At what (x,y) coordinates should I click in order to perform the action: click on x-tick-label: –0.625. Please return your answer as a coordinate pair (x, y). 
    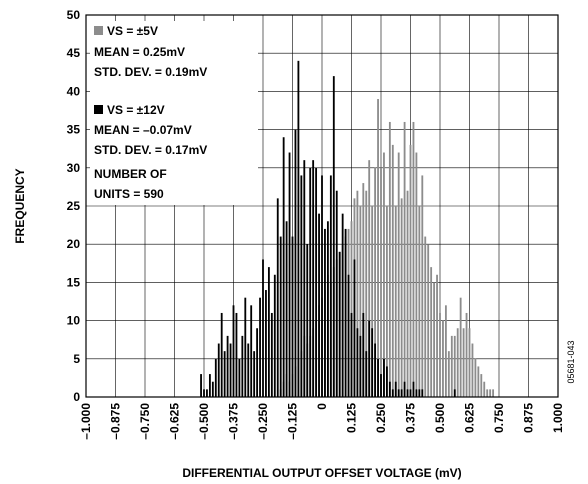
    Looking at the image, I should click on (175, 421).